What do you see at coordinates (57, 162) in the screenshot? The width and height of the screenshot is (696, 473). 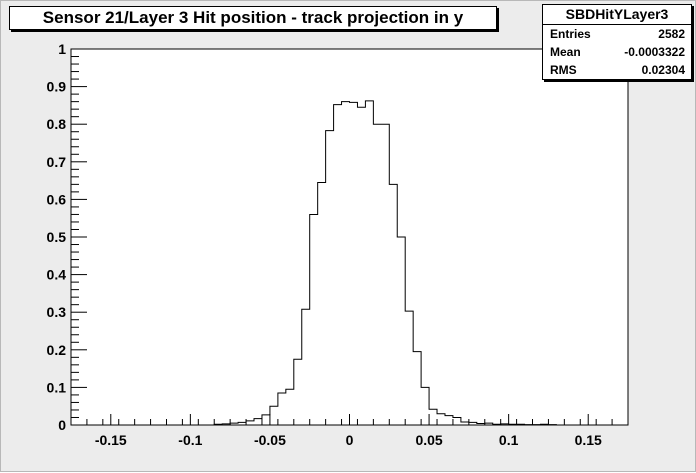 I see `y-tick-label: 0.7` at bounding box center [57, 162].